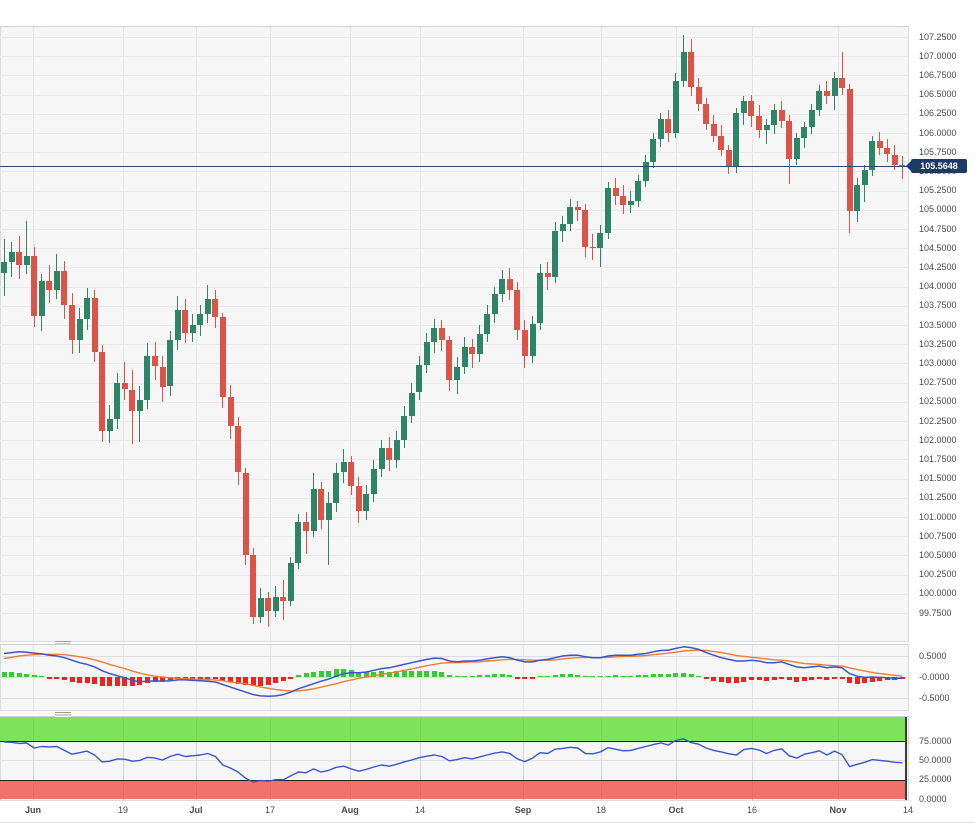  What do you see at coordinates (454, 167) in the screenshot?
I see `last-price-line` at bounding box center [454, 167].